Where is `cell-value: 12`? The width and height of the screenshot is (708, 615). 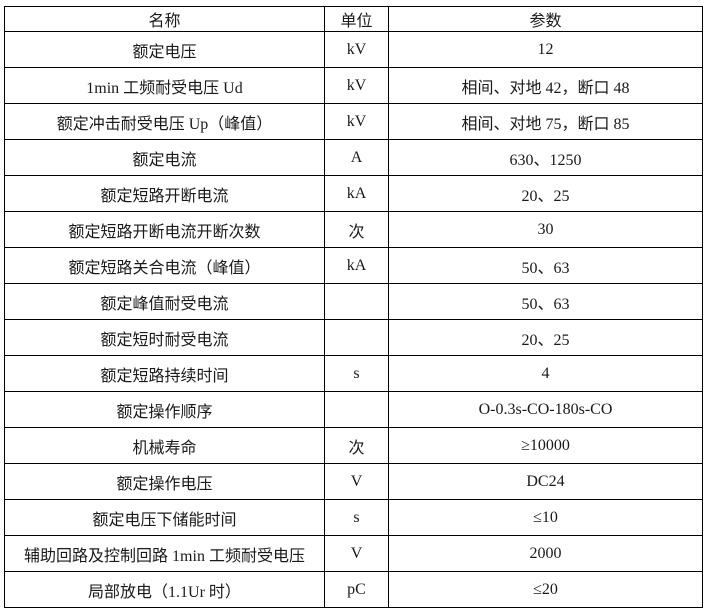 cell-value: 12 is located at coordinates (545, 49).